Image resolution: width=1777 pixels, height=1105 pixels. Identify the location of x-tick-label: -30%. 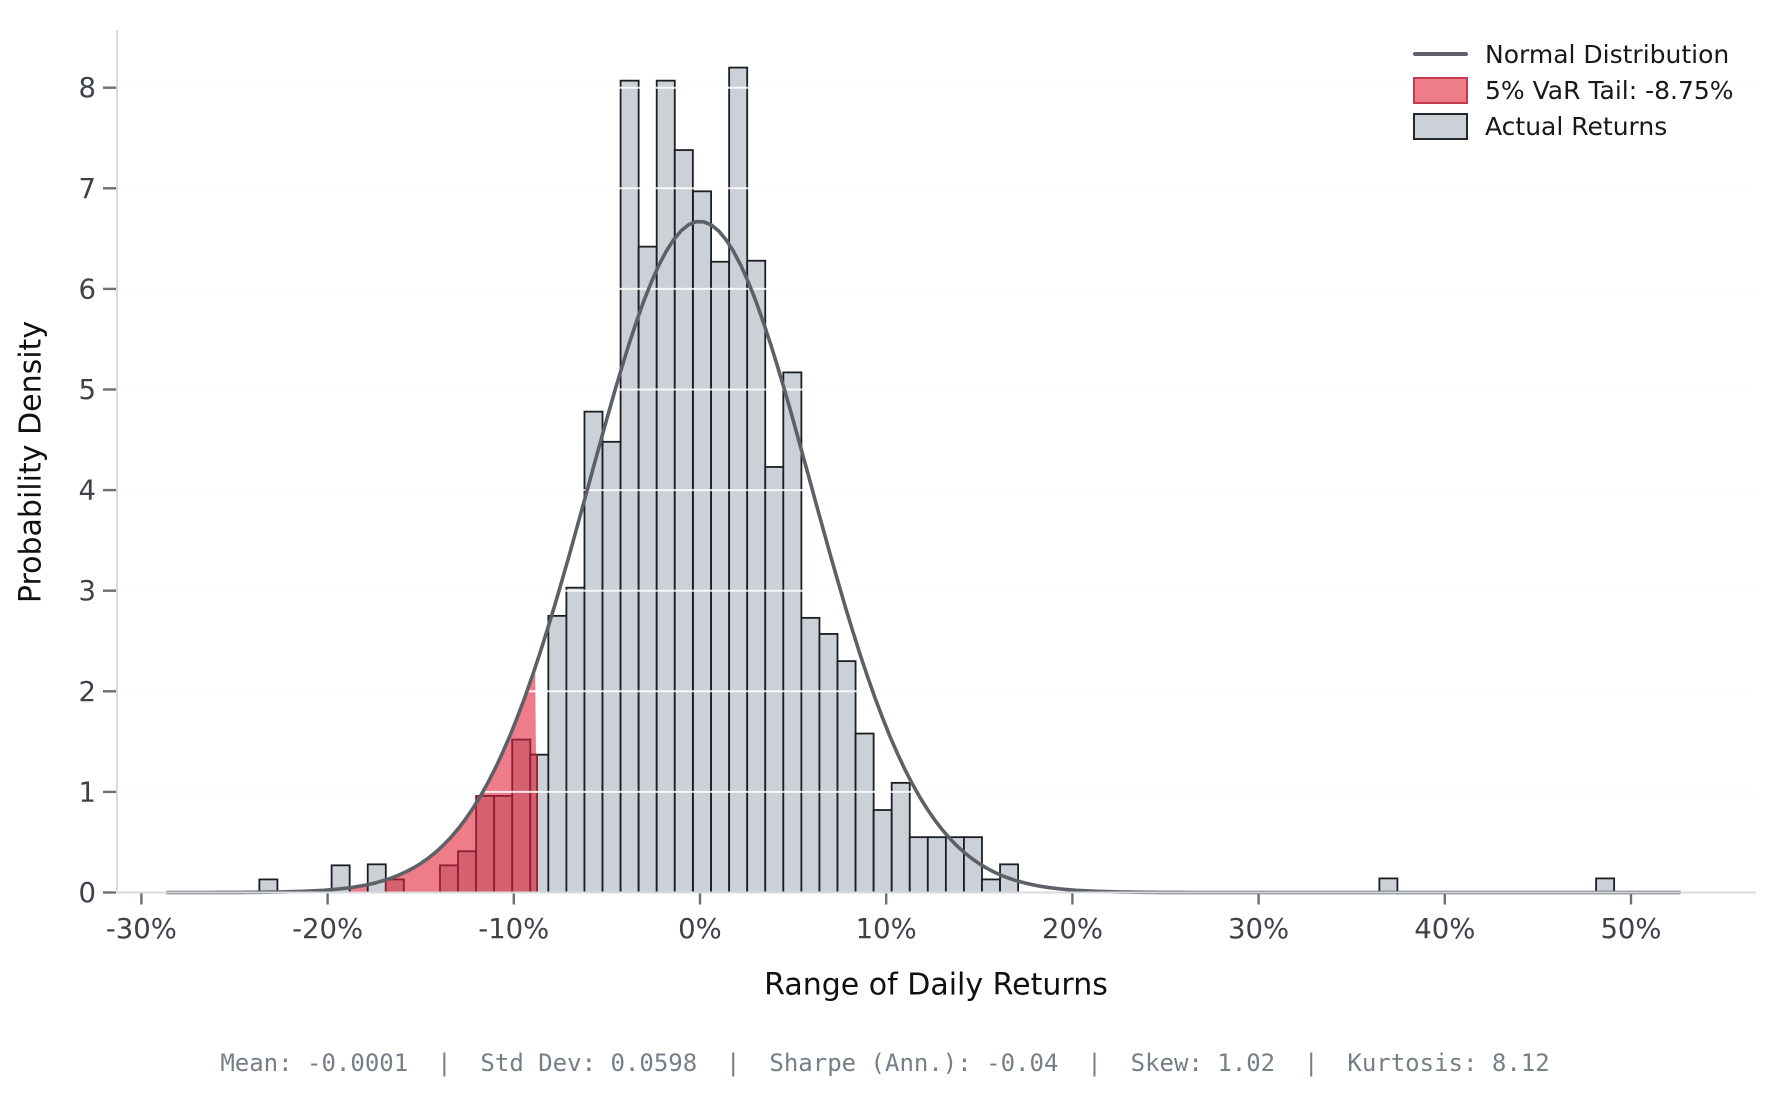
(141, 929).